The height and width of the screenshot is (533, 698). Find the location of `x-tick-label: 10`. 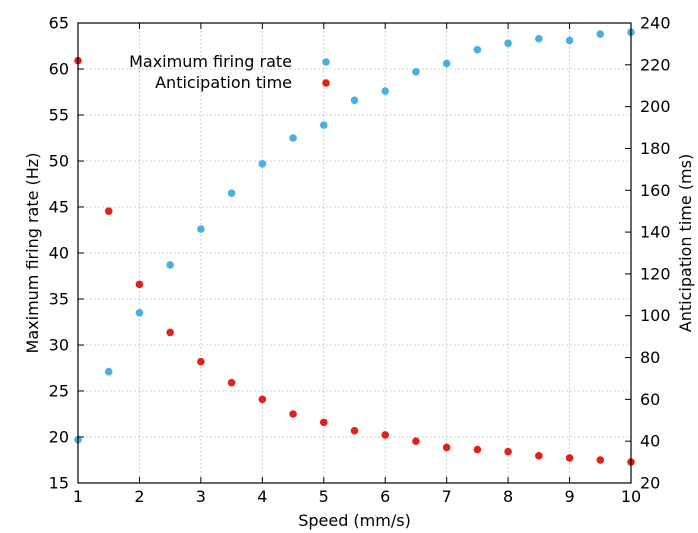

x-tick-label: 10 is located at coordinates (631, 496).